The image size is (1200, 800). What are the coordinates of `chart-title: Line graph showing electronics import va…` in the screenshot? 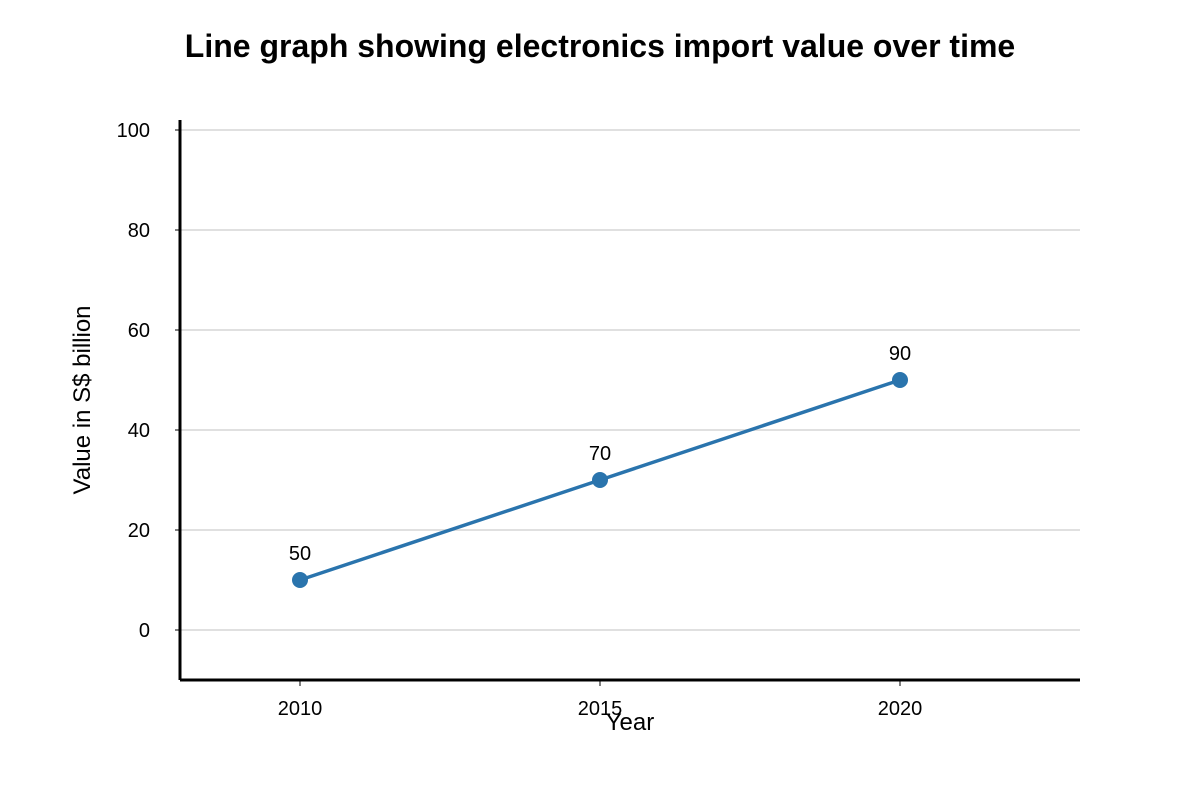 It's located at (600, 46).